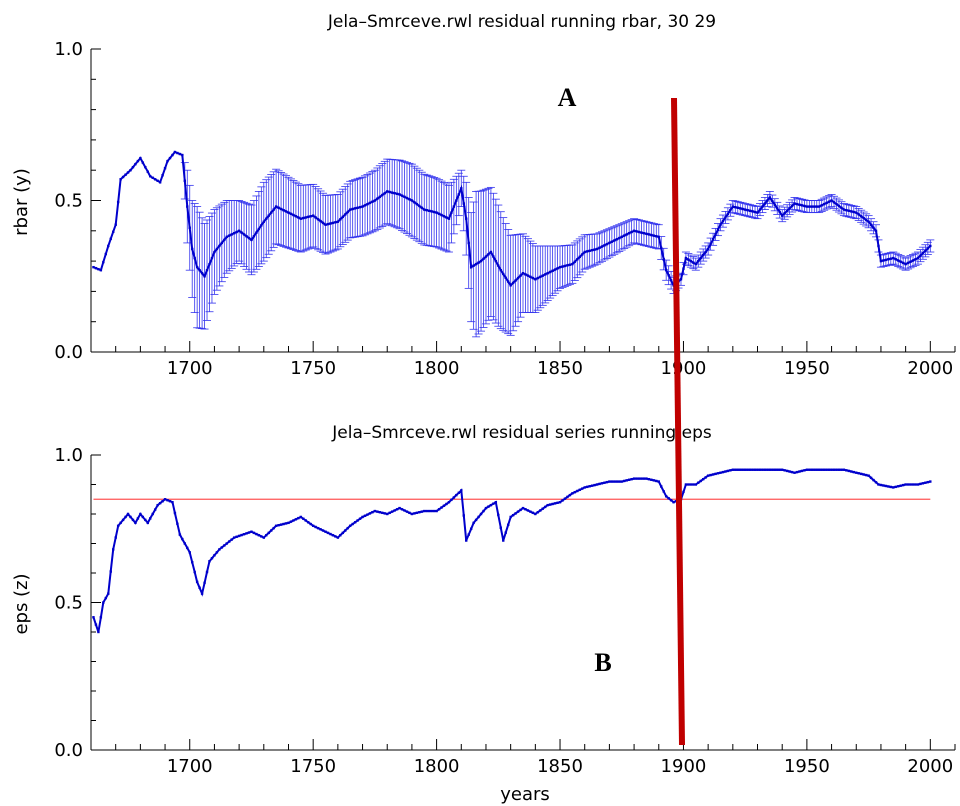 The image size is (960, 806). I want to click on top-x-tick-label: 1950, so click(807, 368).